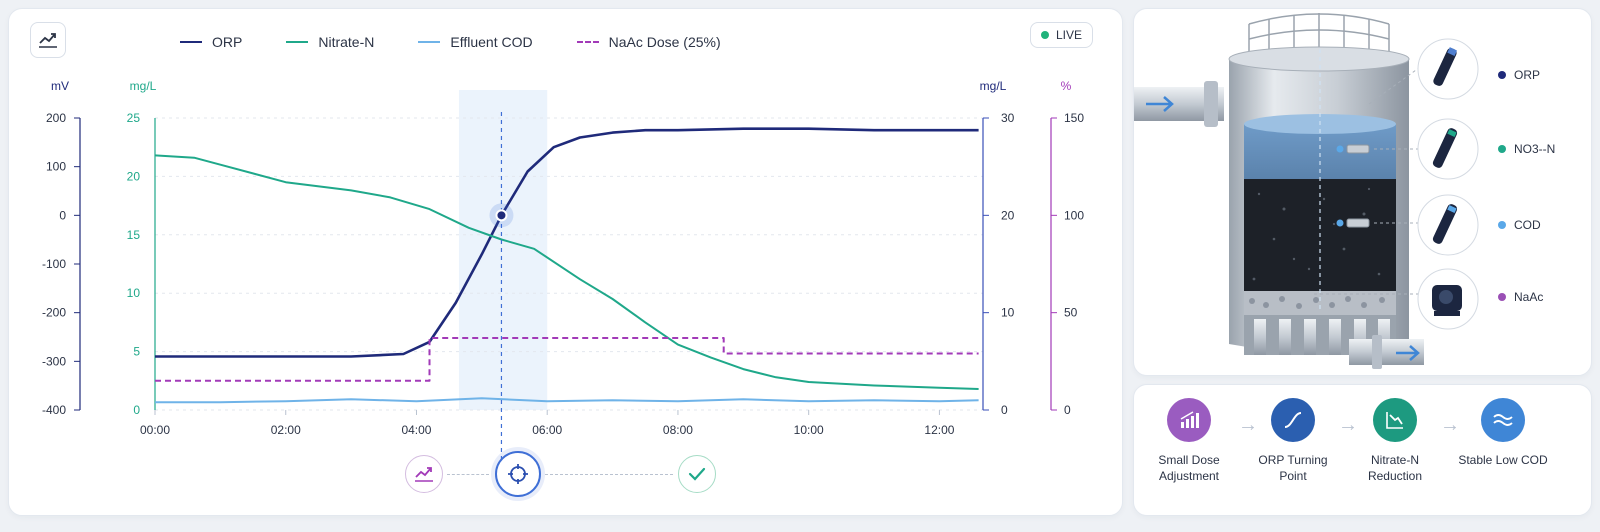  What do you see at coordinates (1503, 460) in the screenshot?
I see `process-step-cod-label: Stable Low COD` at bounding box center [1503, 460].